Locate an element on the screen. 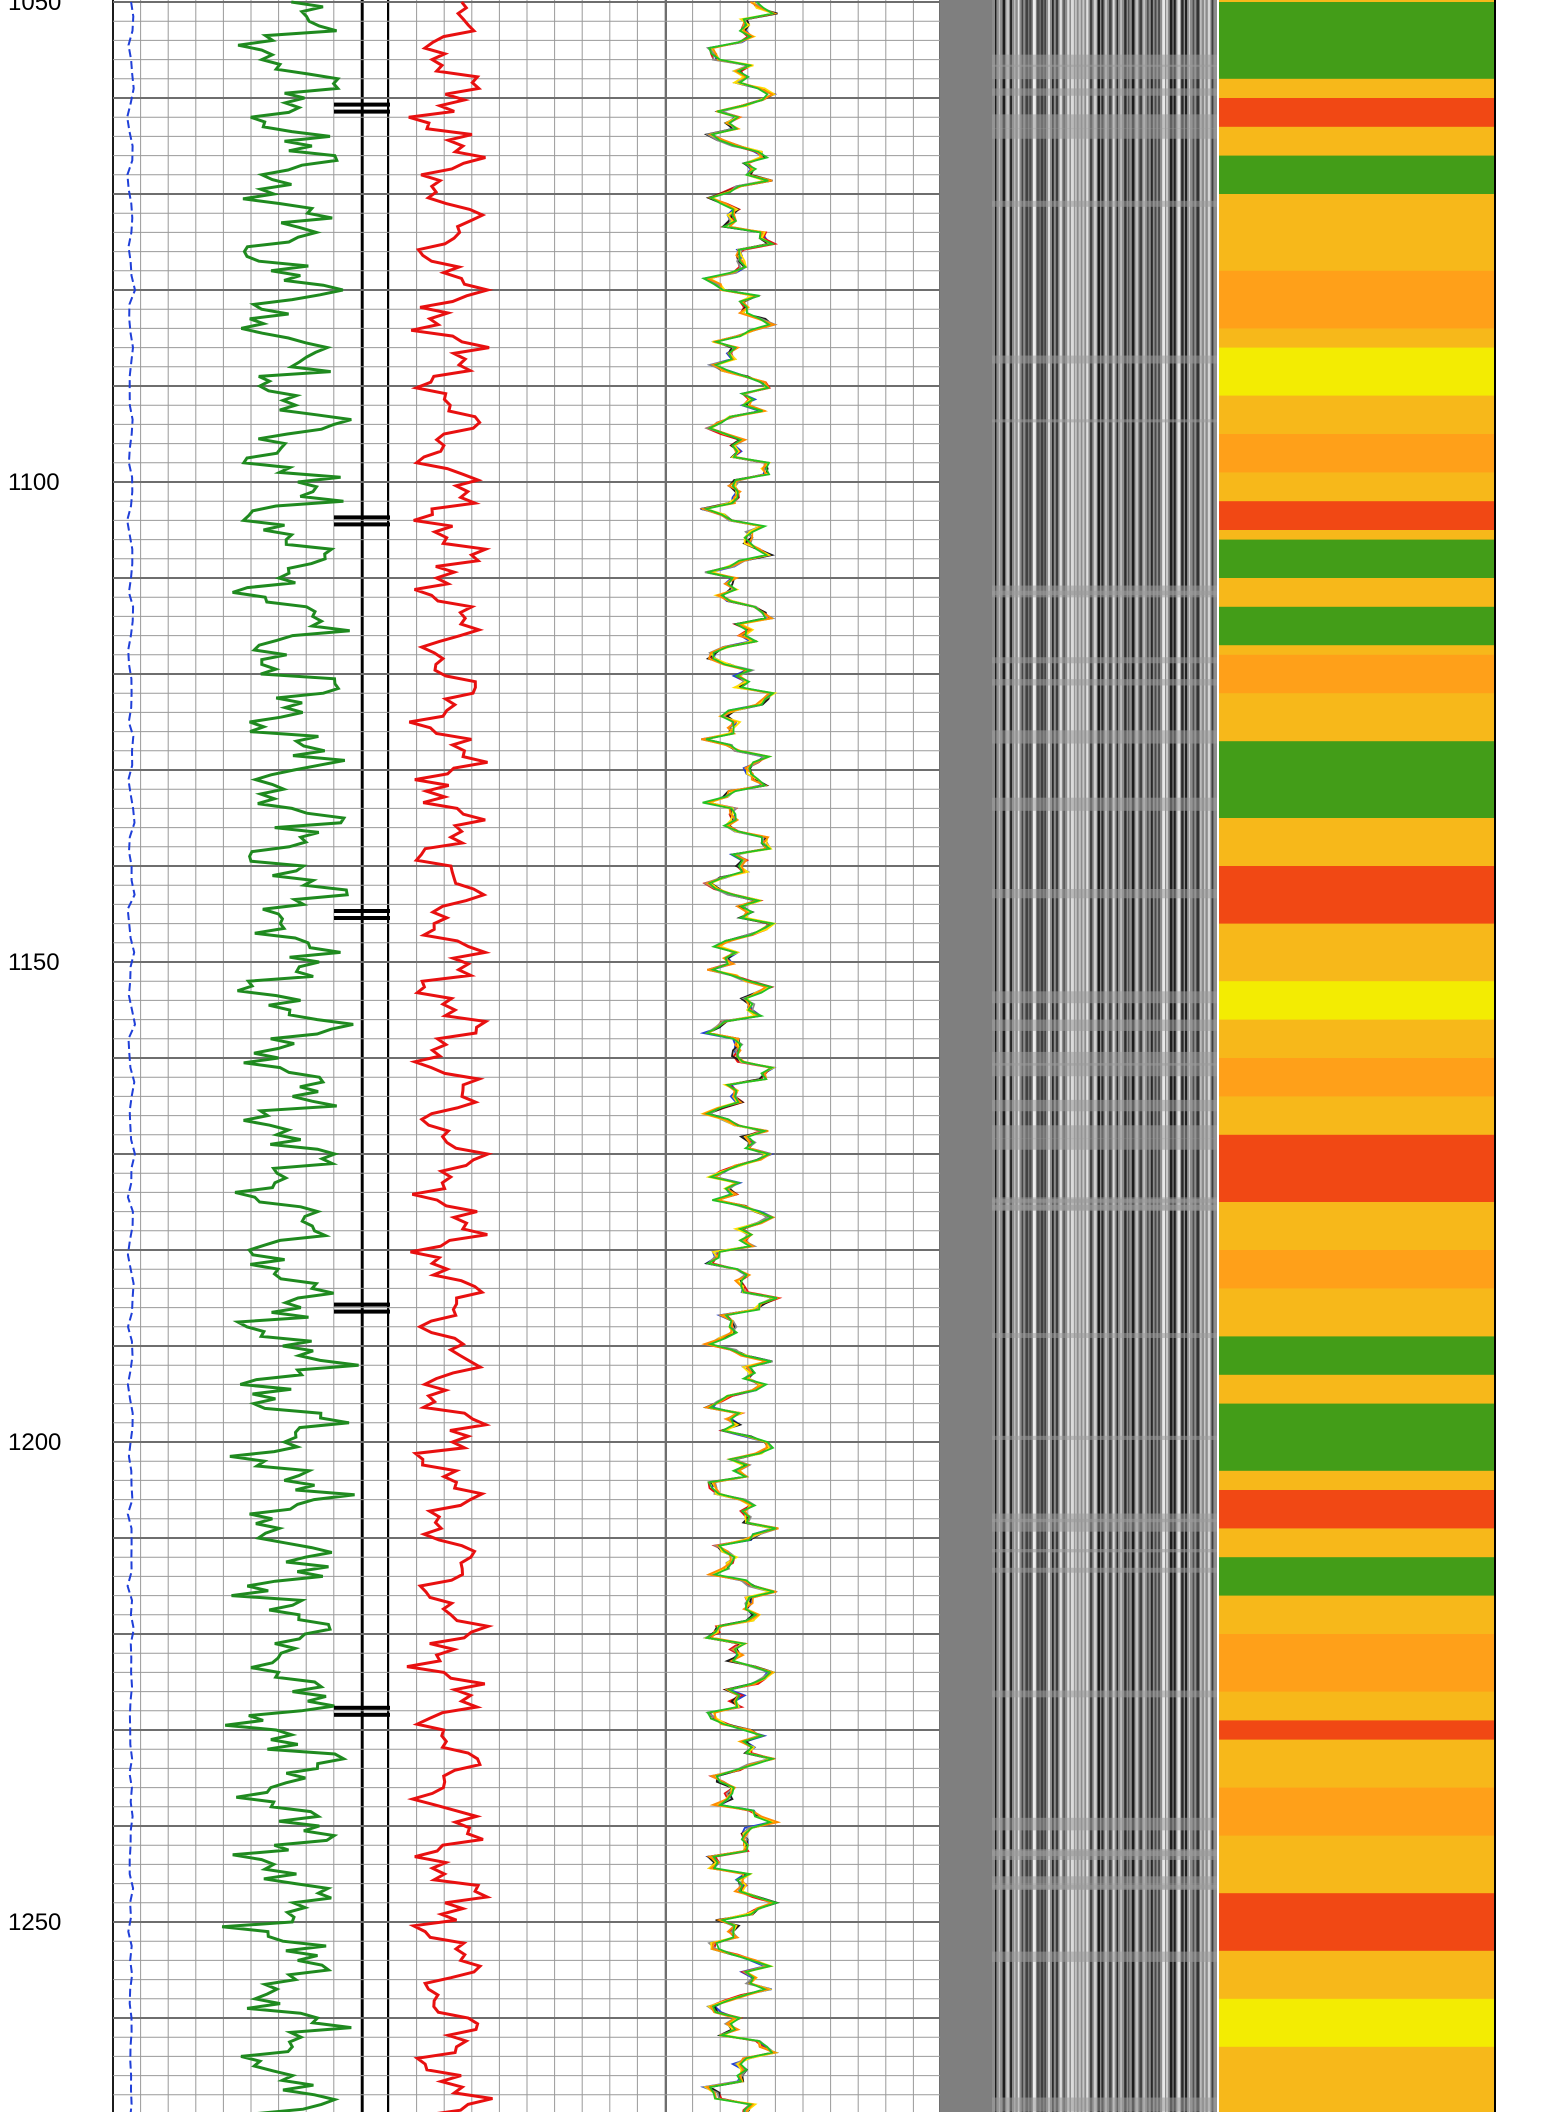  gr-curve is located at coordinates (290, 1056).